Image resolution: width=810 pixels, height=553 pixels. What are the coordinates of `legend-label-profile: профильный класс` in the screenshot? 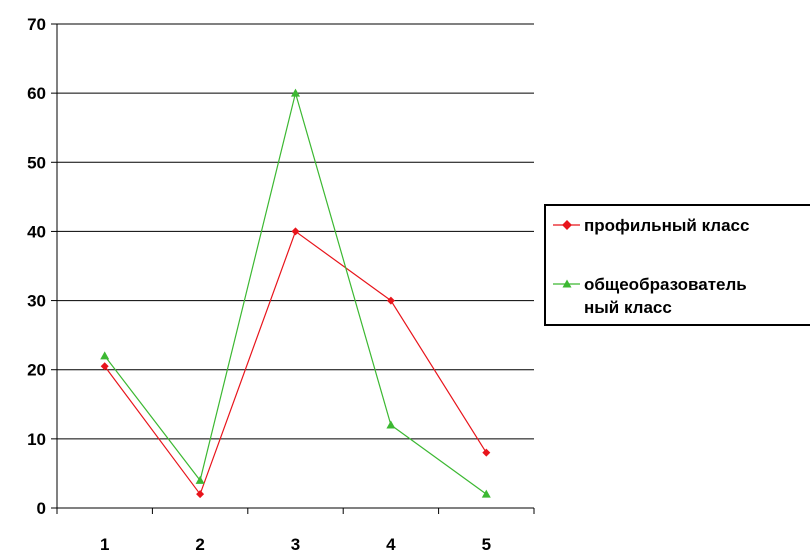 It's located at (666, 225).